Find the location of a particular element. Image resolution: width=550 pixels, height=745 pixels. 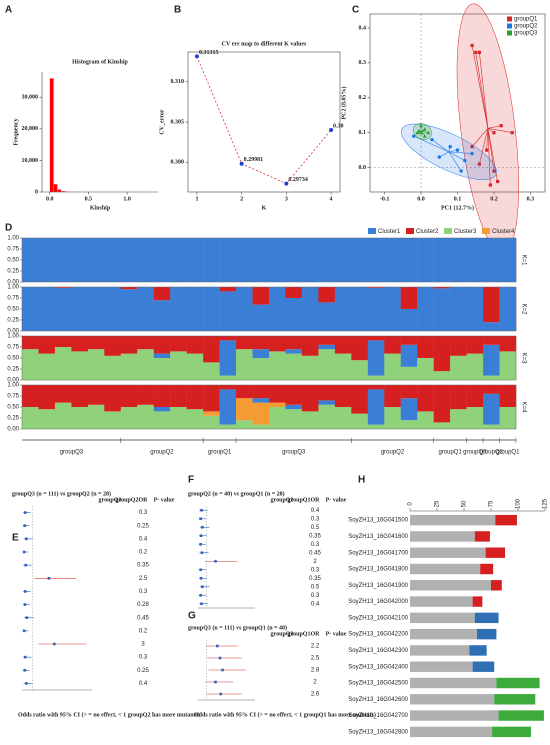

x-tick-label: 75 is located at coordinates (492, 503).